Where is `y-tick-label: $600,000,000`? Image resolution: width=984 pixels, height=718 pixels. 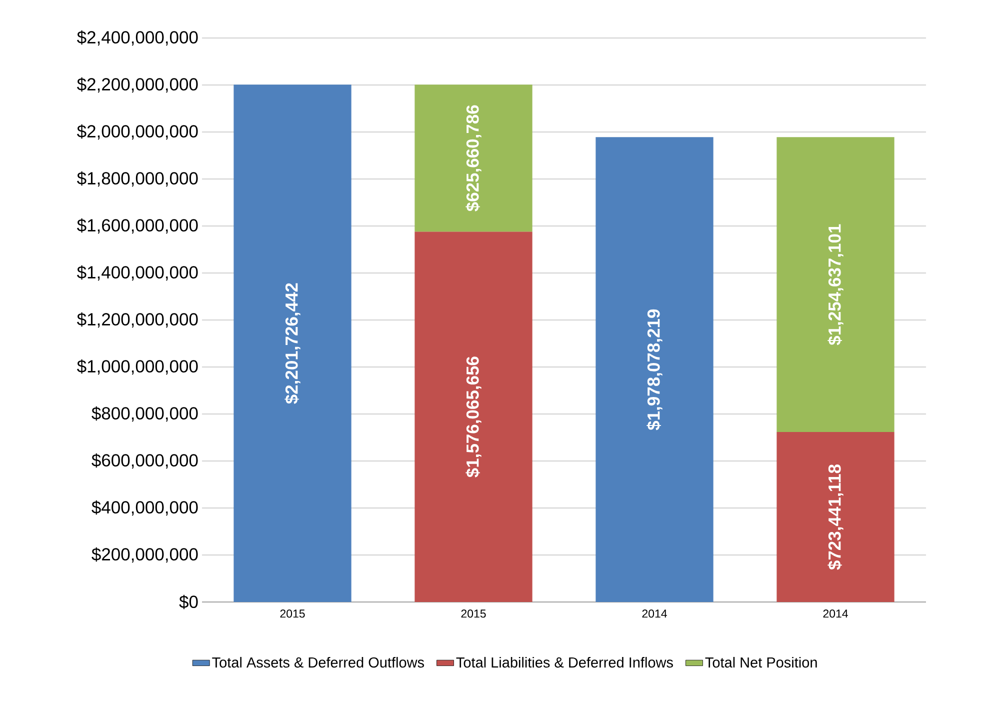
y-tick-label: $600,000,000 is located at coordinates (145, 461).